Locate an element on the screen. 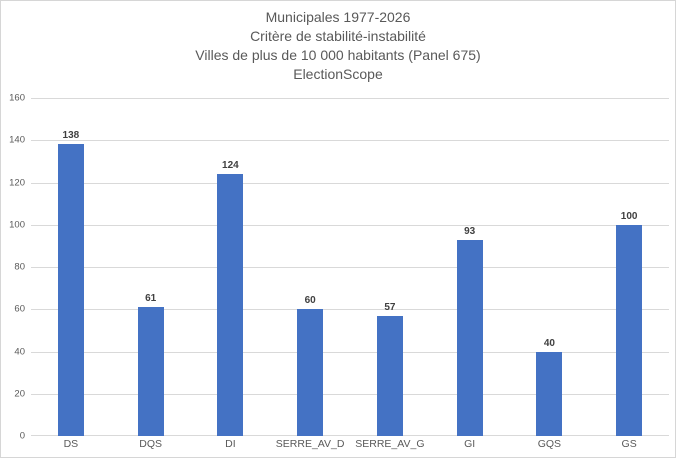 The image size is (676, 458). y-tick-label-40: 40 is located at coordinates (19, 351).